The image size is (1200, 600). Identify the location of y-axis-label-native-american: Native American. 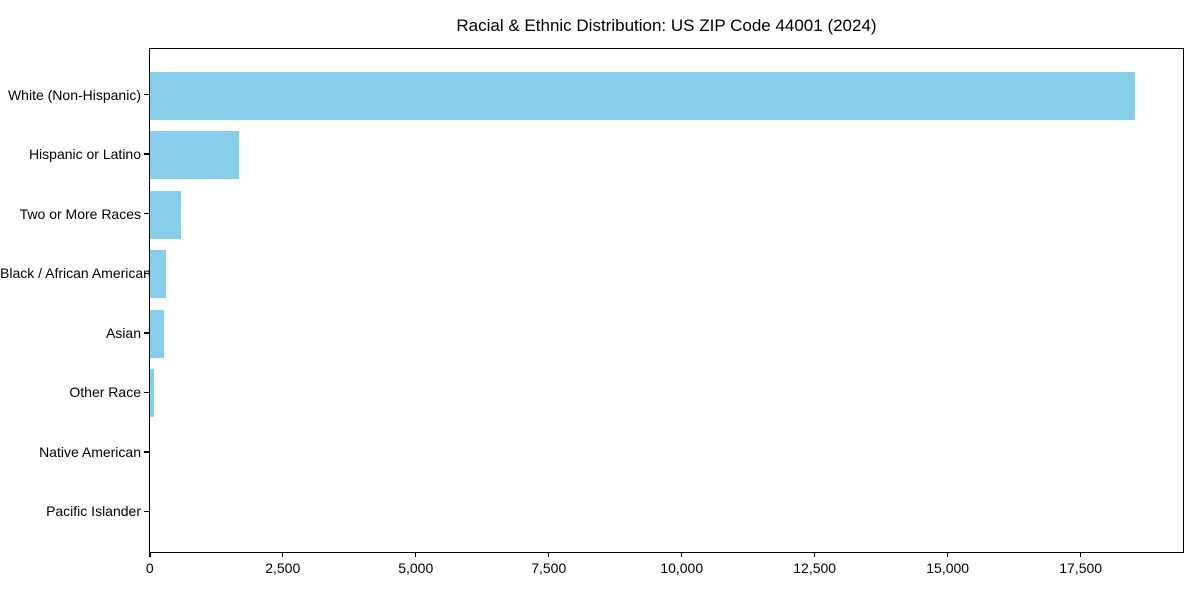
(90, 451).